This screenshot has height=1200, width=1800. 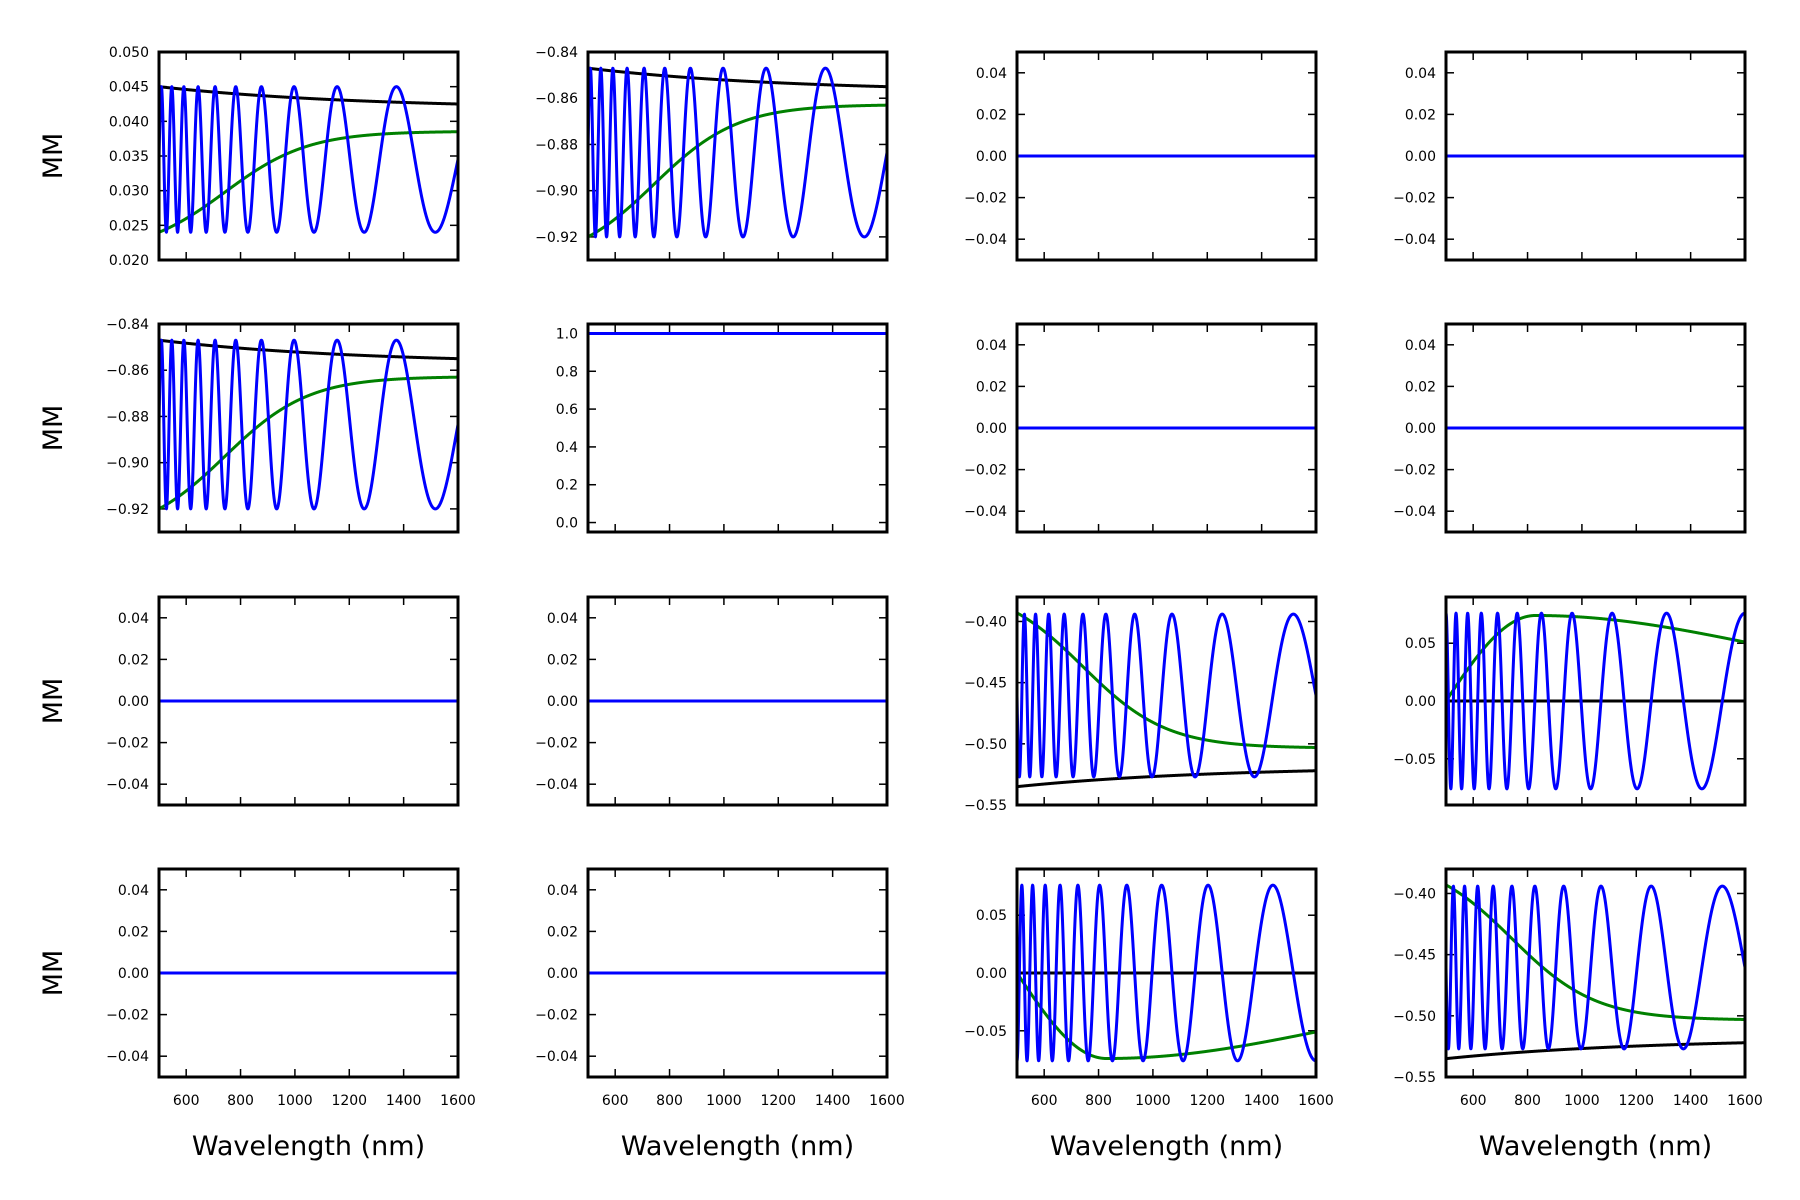 What do you see at coordinates (556, 145) in the screenshot?
I see `ytick-label: −0.88` at bounding box center [556, 145].